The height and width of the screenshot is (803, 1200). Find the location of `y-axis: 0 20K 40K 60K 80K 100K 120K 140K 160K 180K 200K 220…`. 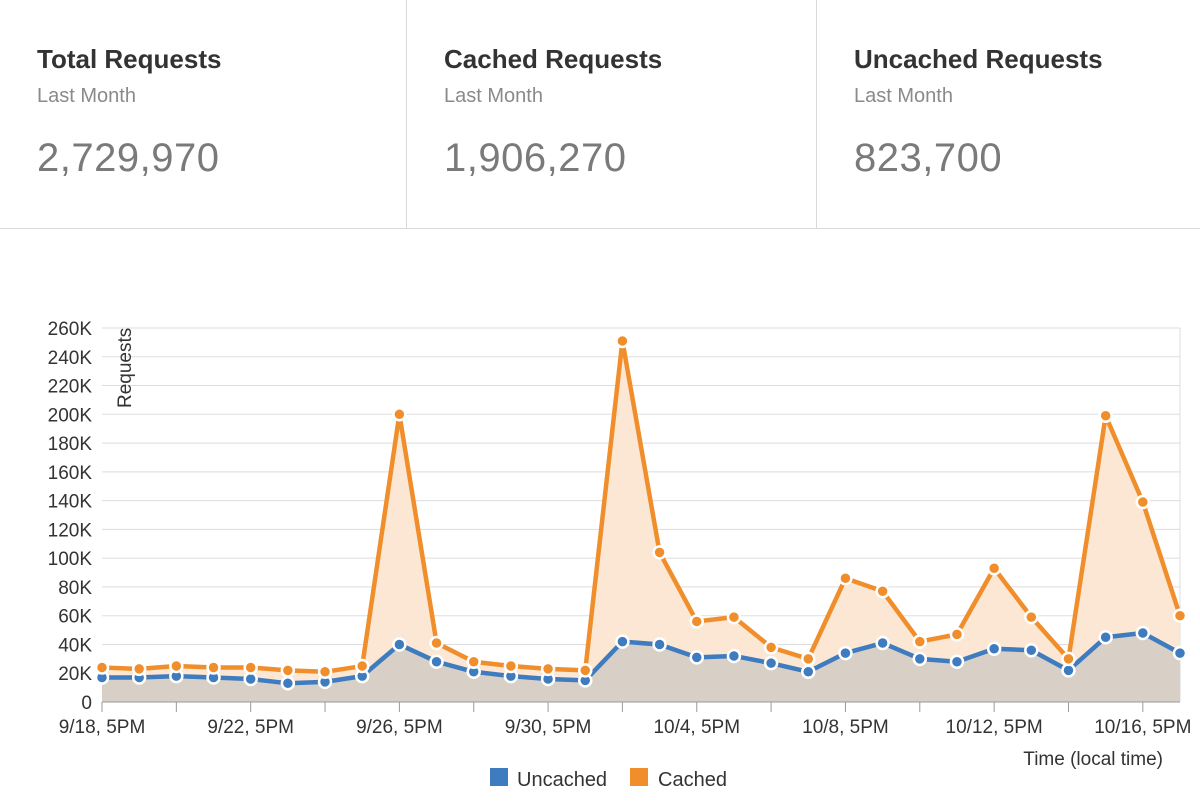

y-axis: 0 20K 40K 60K 80K 100K 120K 140K 160K 180K 200K 220… is located at coordinates (70, 516).